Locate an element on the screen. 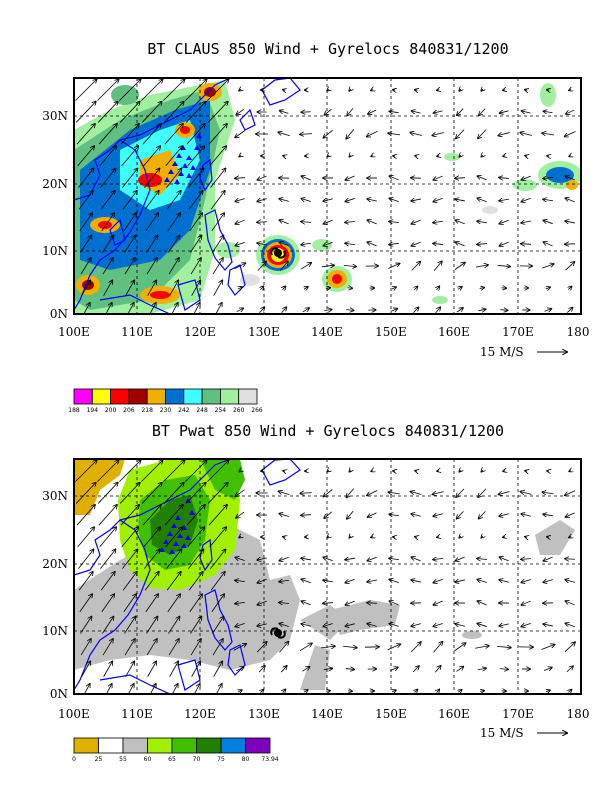 This screenshot has height=792, width=612. colorbar-swatch is located at coordinates (101, 396).